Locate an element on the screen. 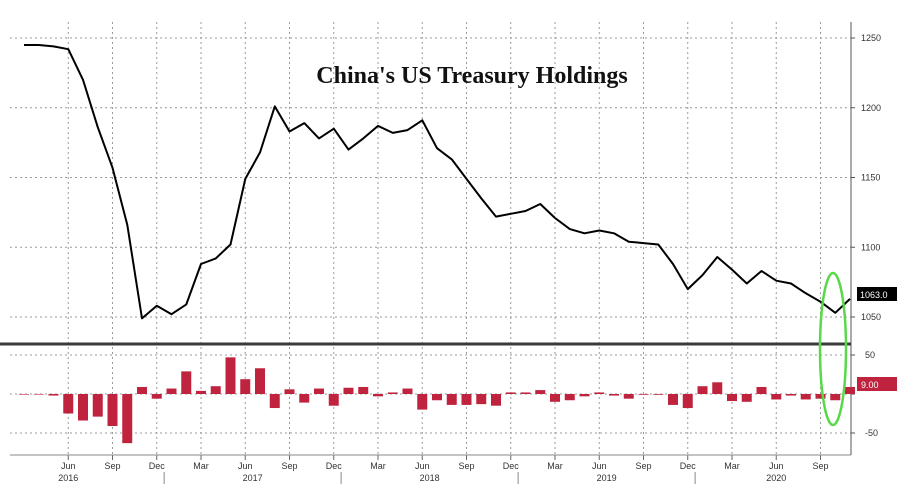 The image size is (898, 504). y-tick-label-lower: 50 is located at coordinates (870, 355).